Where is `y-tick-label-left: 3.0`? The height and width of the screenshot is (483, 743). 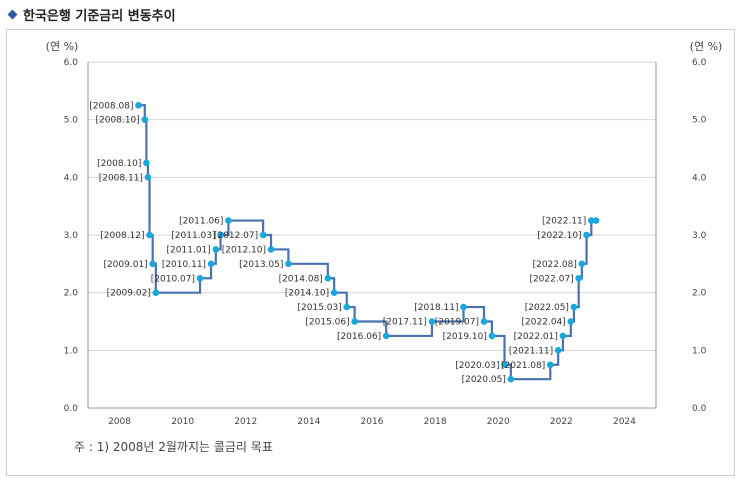 y-tick-label-left: 3.0 is located at coordinates (71, 236).